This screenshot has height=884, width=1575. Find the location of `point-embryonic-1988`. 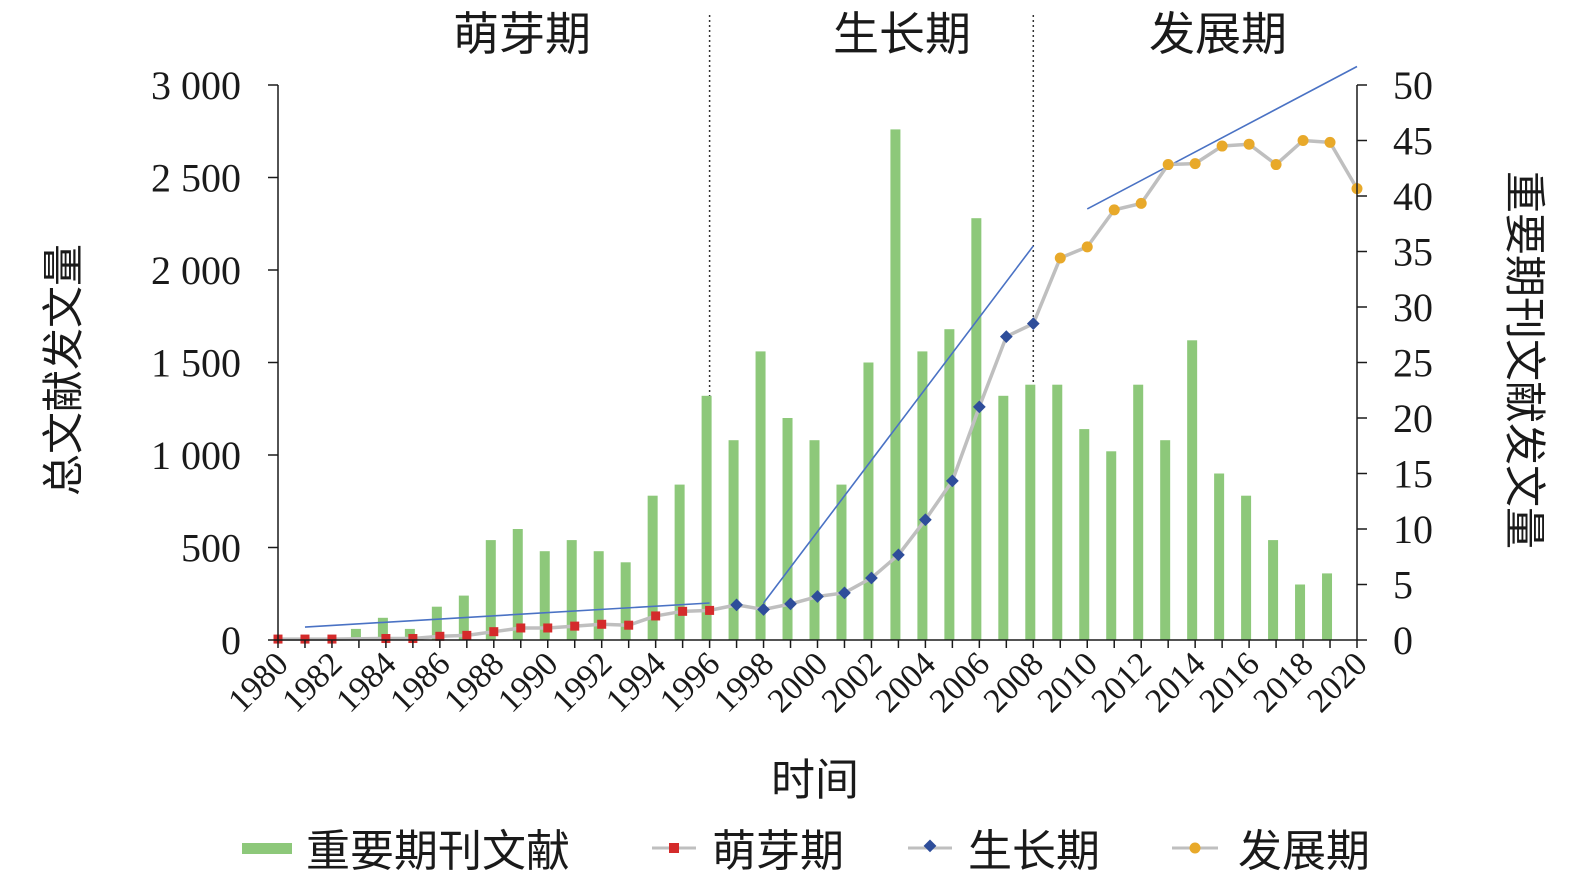

point-embryonic-1988 is located at coordinates (494, 632).